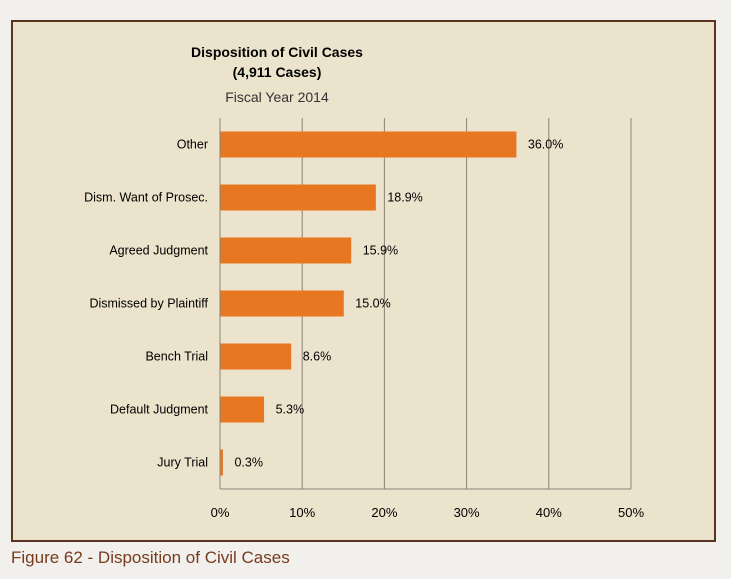  I want to click on x-tick-label: 20%, so click(384, 512).